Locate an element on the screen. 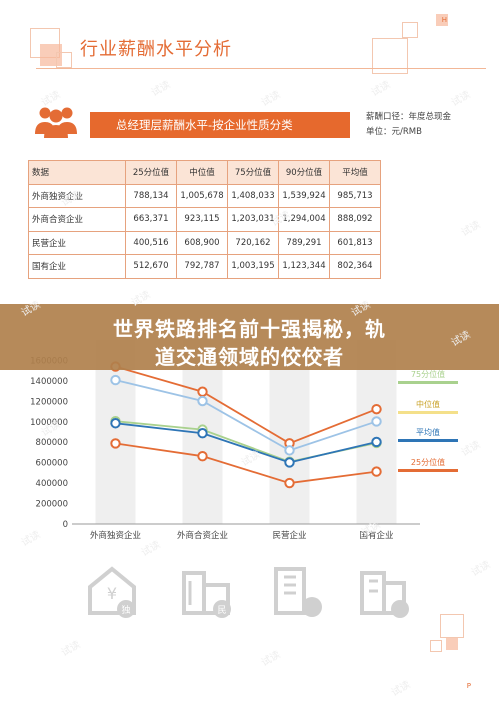 The height and width of the screenshot is (706, 499). y-tick-label: 1400000 is located at coordinates (49, 382).